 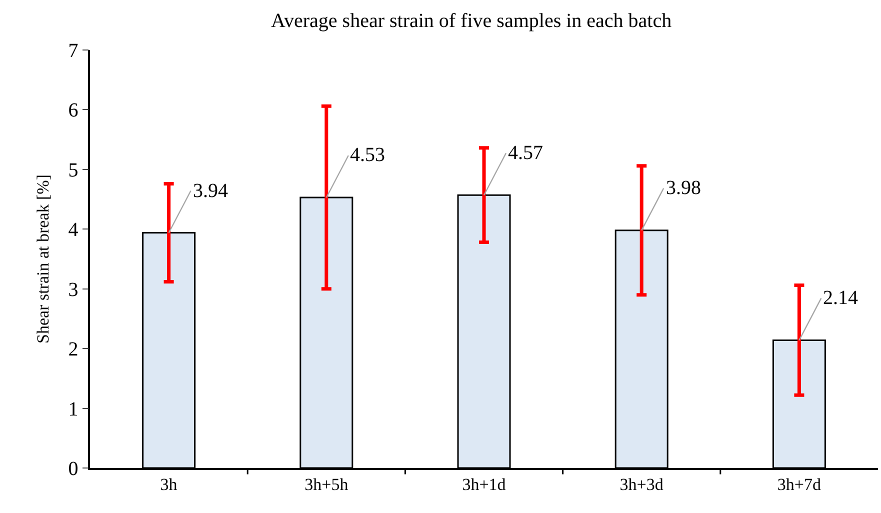 What do you see at coordinates (73, 289) in the screenshot?
I see `y-tick-label: 3` at bounding box center [73, 289].